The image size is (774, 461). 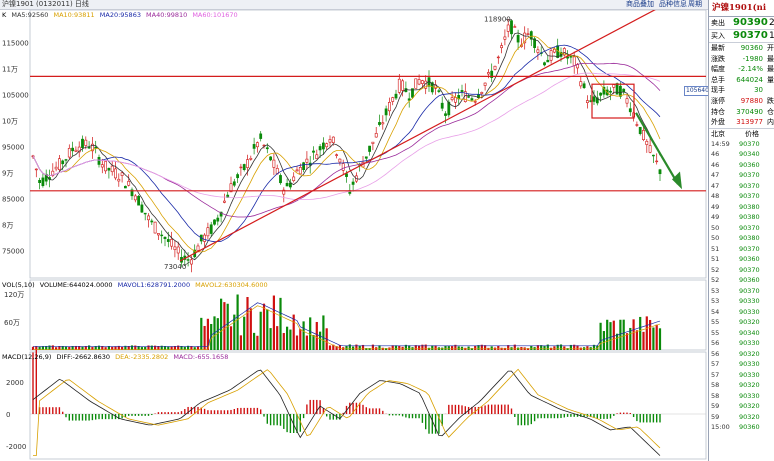 What do you see at coordinates (718, 79) in the screenshot?
I see `stat-label: 总手` at bounding box center [718, 79].